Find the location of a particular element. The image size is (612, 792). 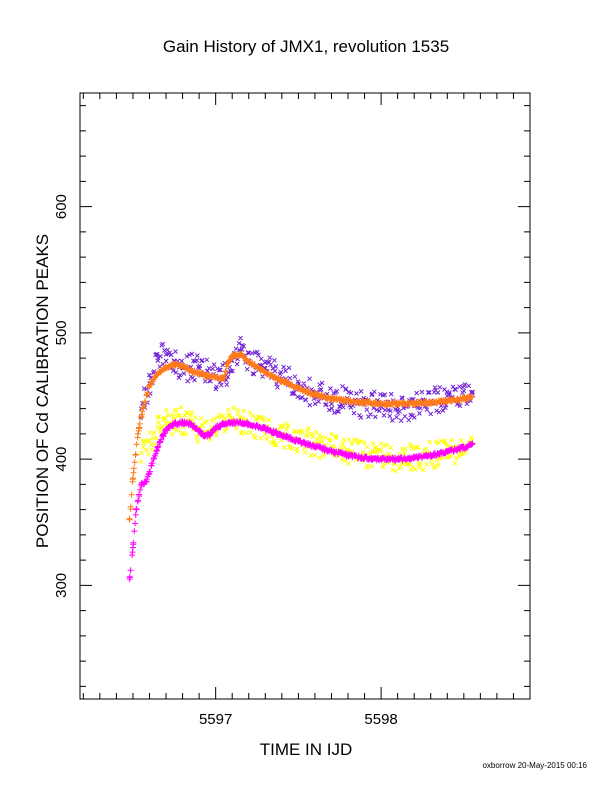

x-axis-label: TIME IN IJD is located at coordinates (306, 749).